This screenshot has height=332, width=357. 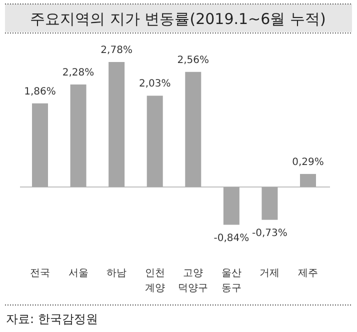 What do you see at coordinates (40, 273) in the screenshot?
I see `x-tick-label: 전국` at bounding box center [40, 273].